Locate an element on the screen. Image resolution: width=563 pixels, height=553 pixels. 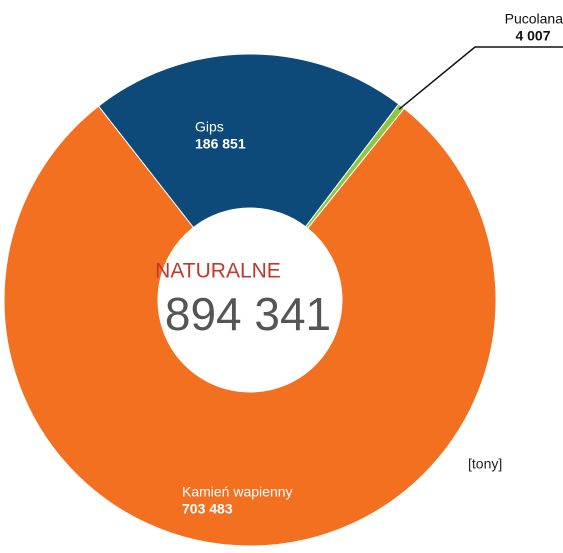
slice-label: Kamień wapienny is located at coordinates (237, 492).